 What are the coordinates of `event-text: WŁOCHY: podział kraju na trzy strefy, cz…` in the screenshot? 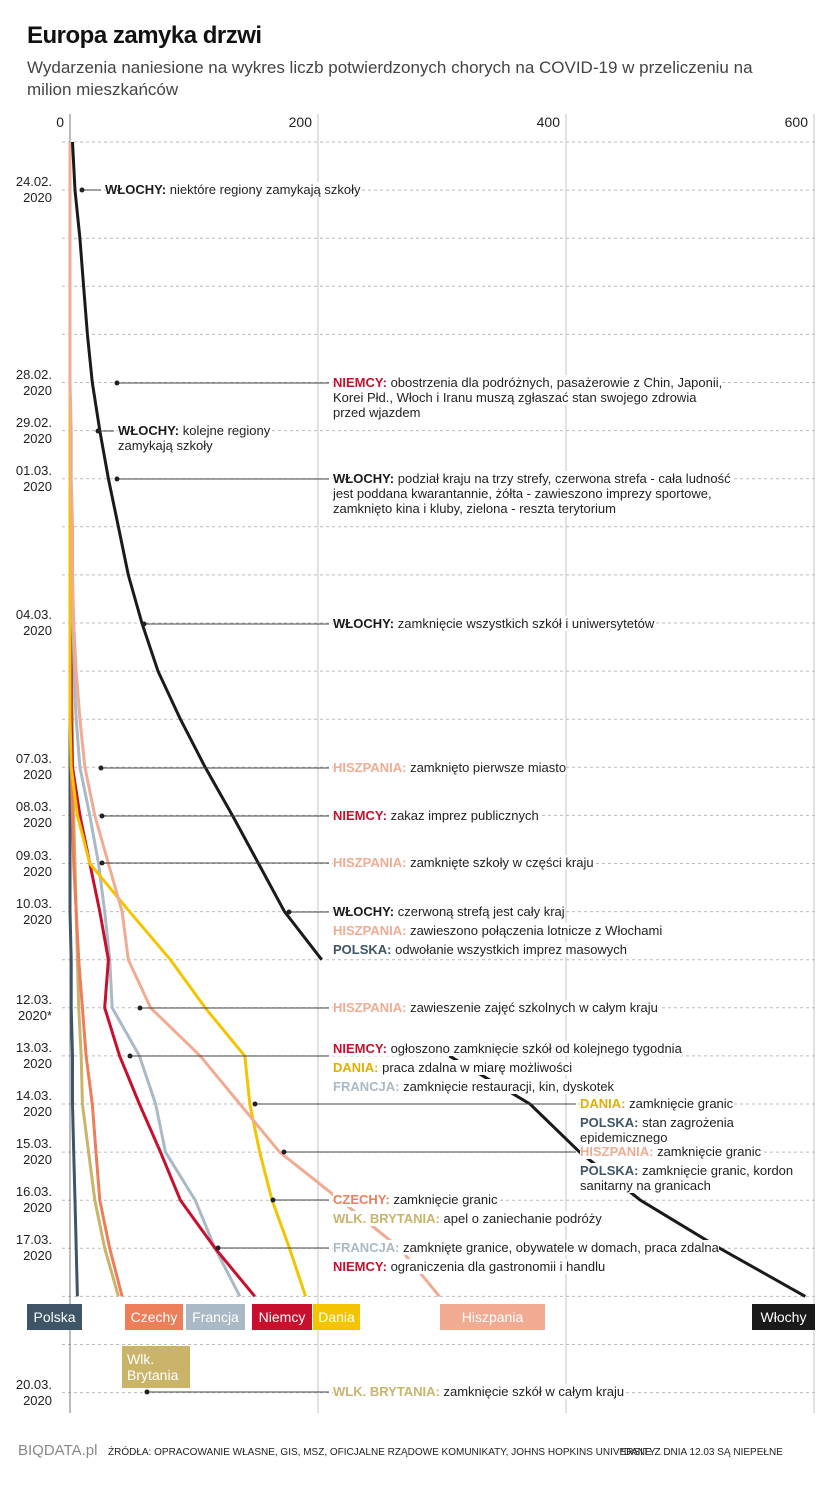 It's located at (532, 493).